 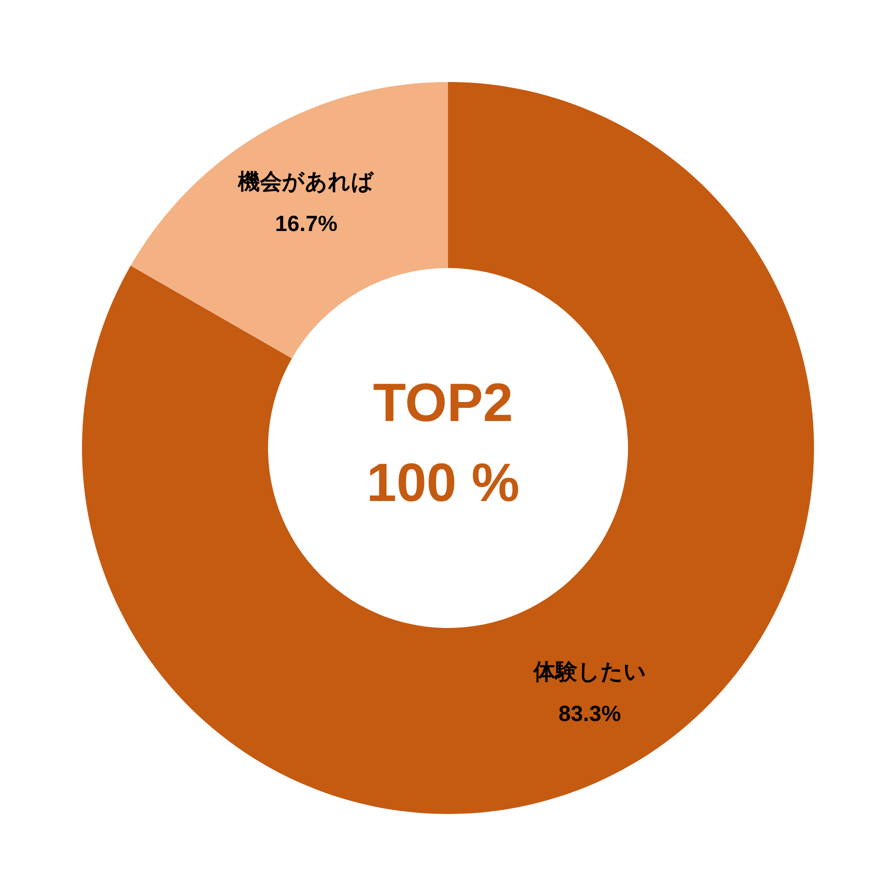 What do you see at coordinates (589, 713) in the screenshot?
I see `data-label: 83.3%` at bounding box center [589, 713].